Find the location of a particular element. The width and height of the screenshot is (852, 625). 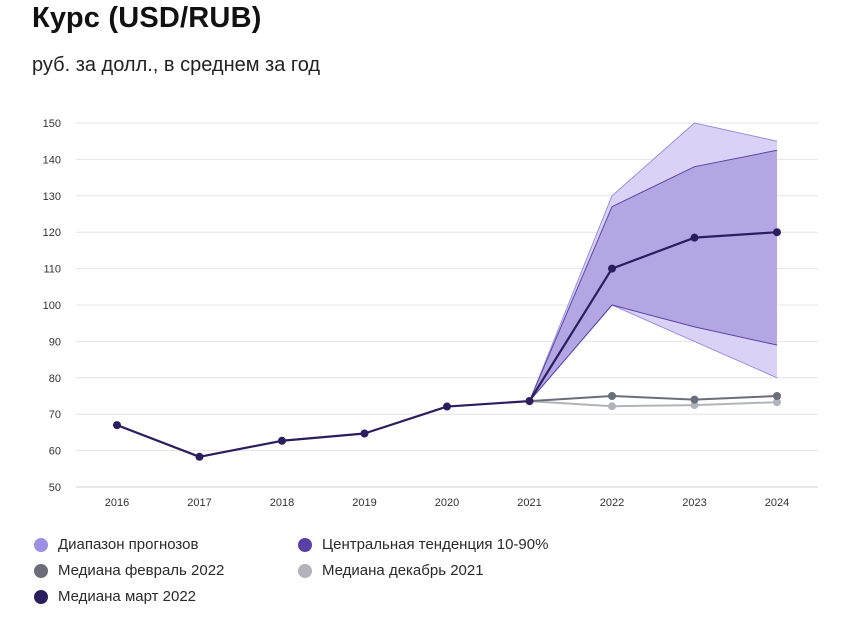

legend-item-median-feb: Медиана февраль 2022 is located at coordinates (129, 570).